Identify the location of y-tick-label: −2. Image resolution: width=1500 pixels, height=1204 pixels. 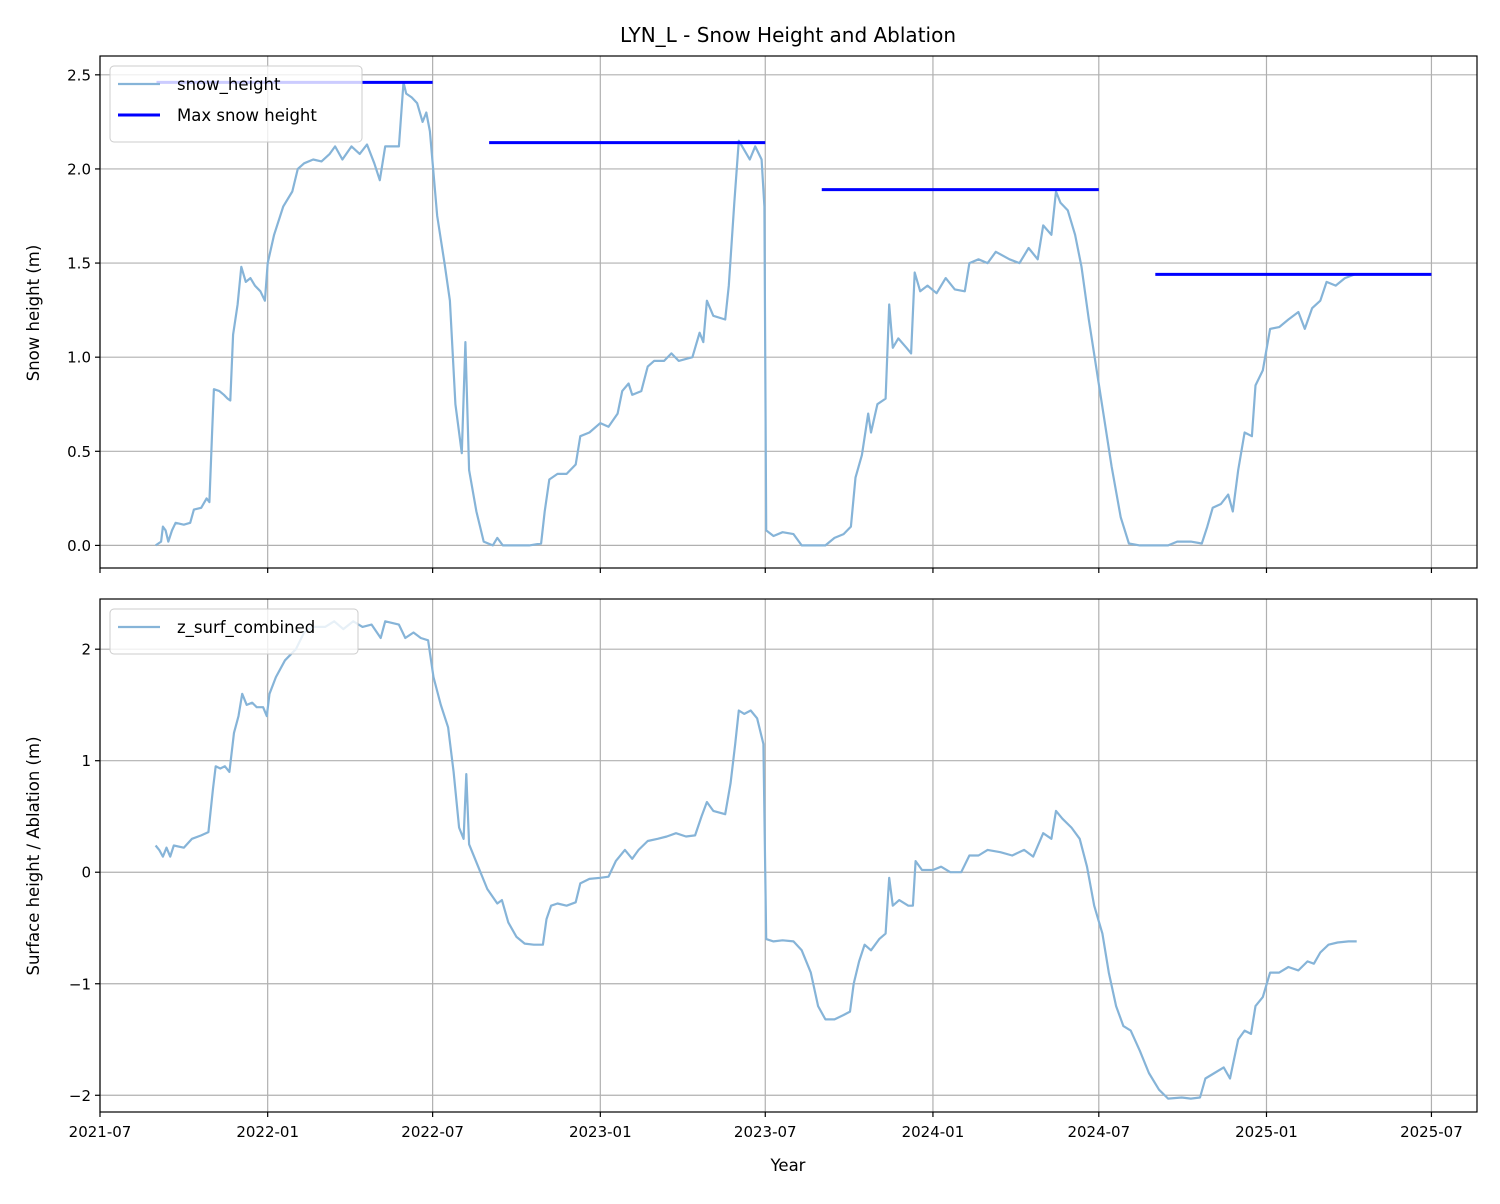
(80, 1096).